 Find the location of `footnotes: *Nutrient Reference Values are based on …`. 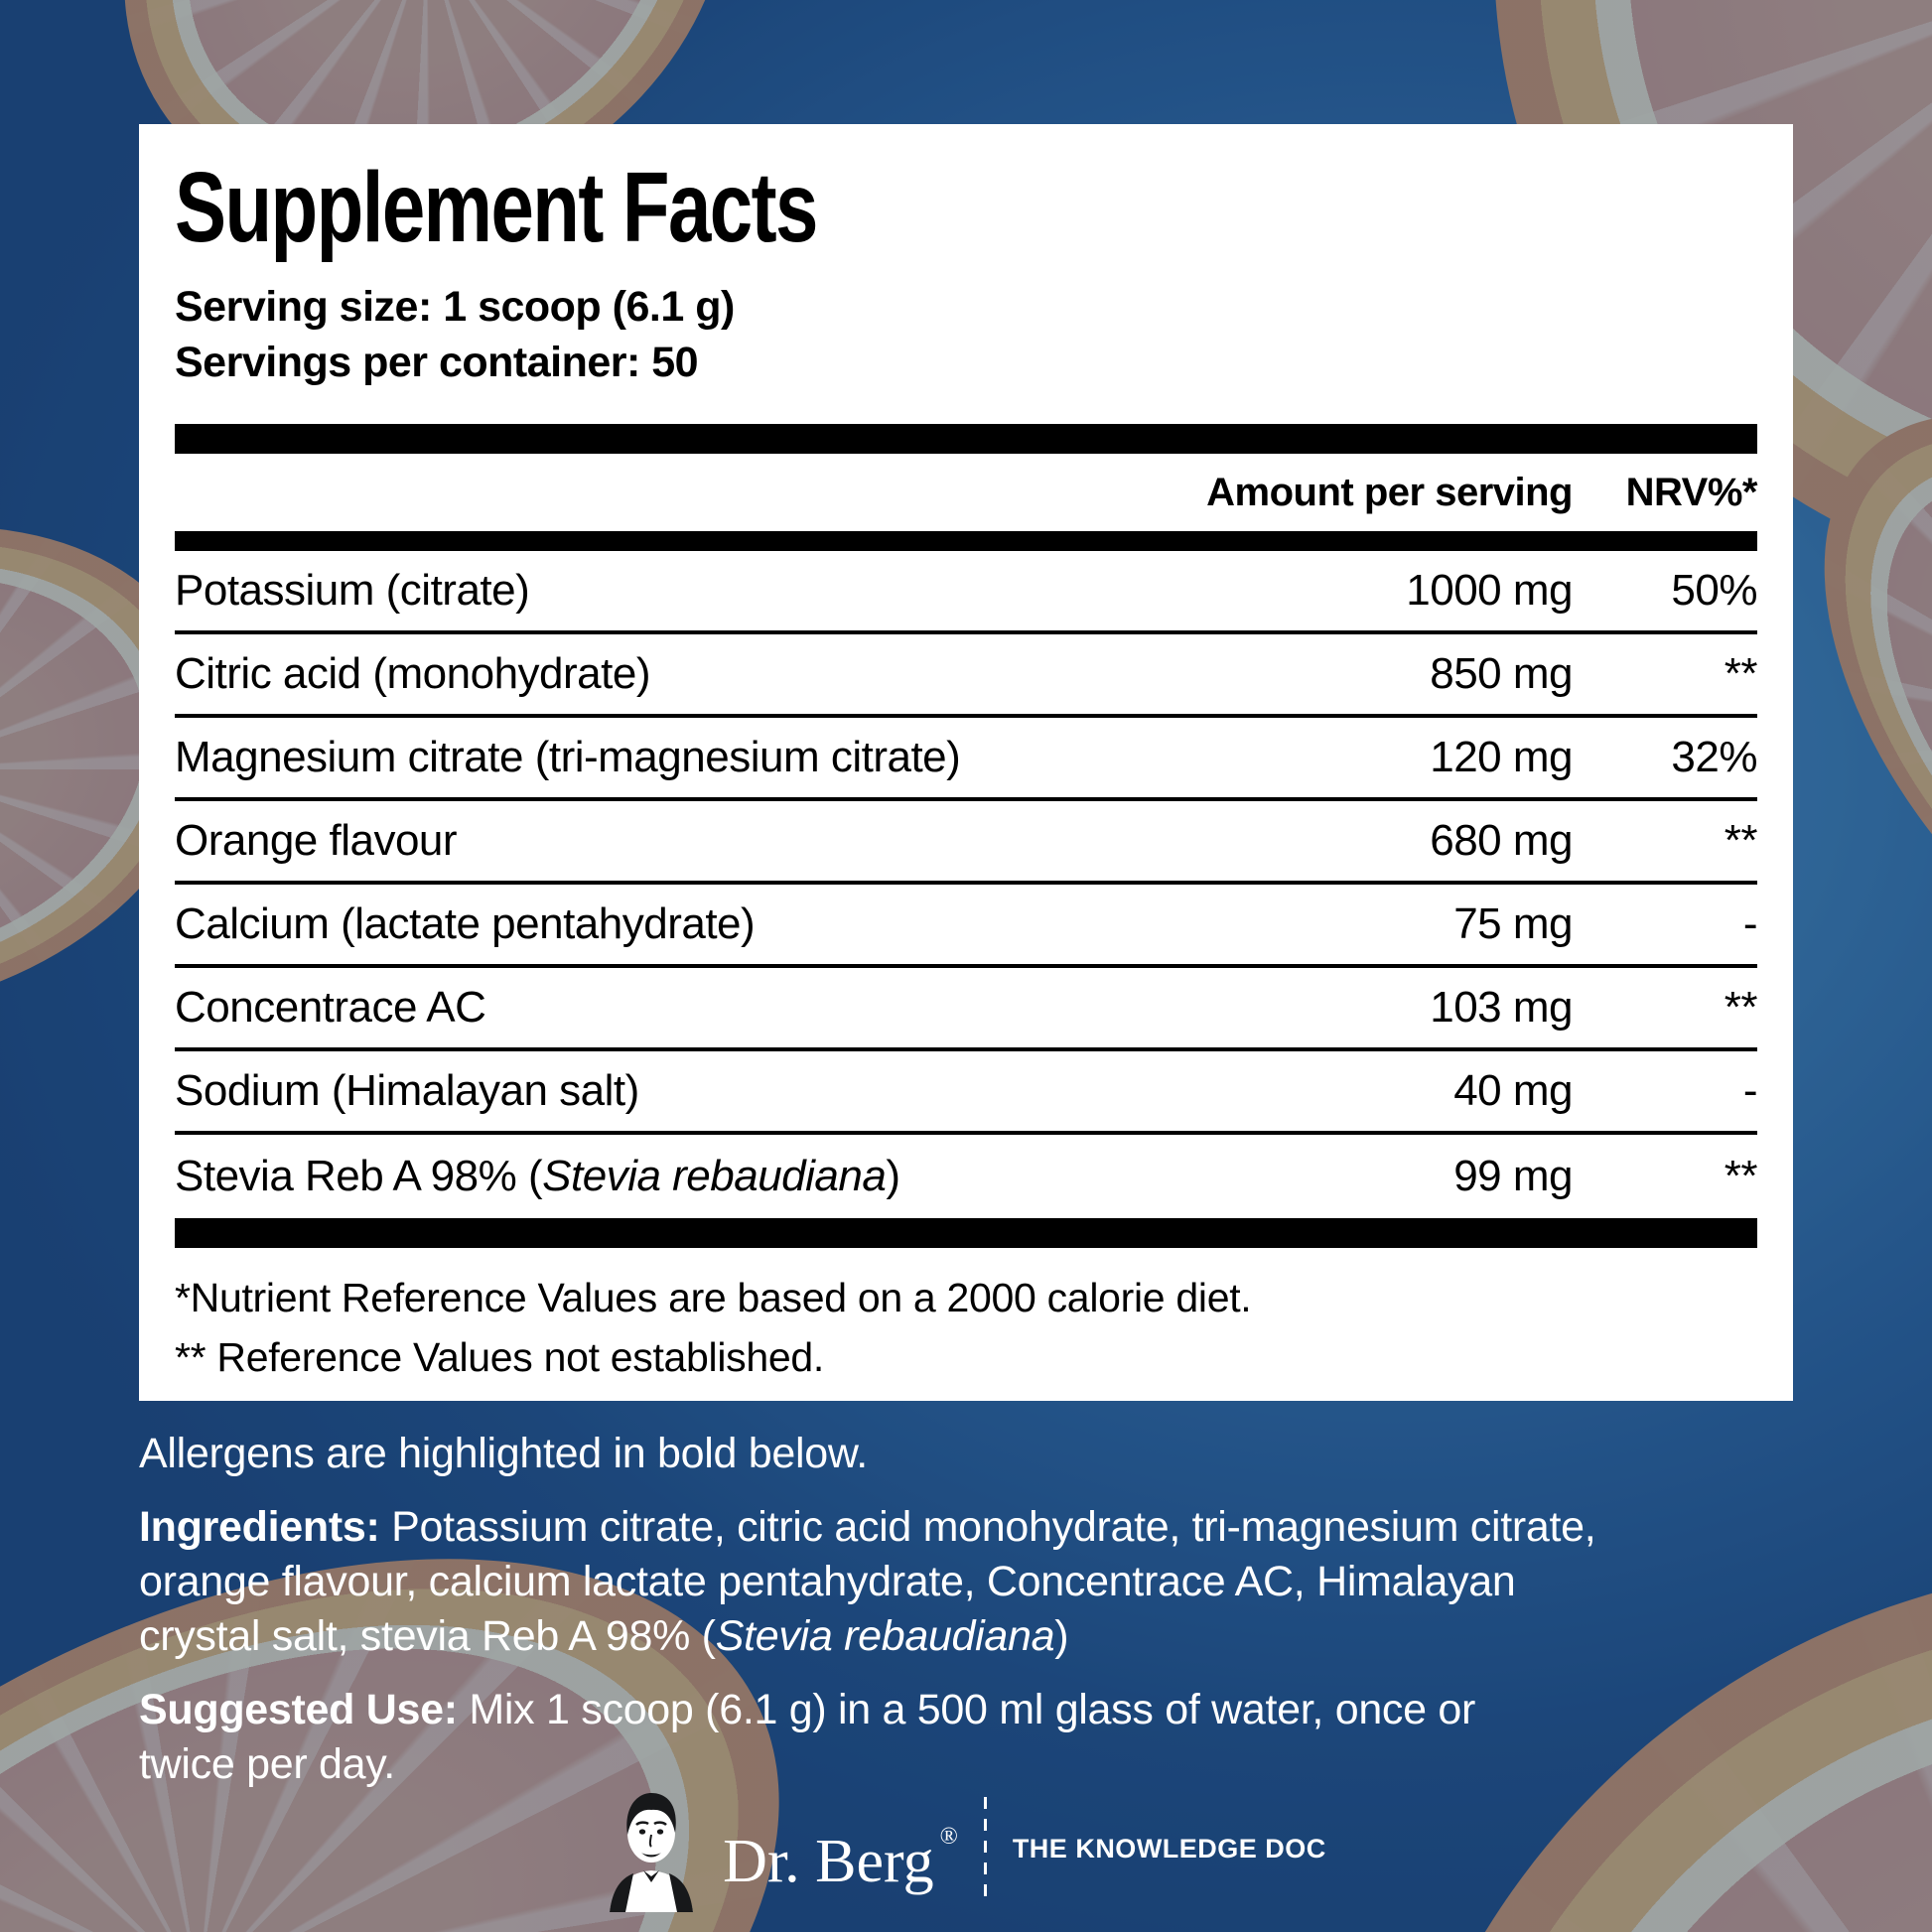

footnotes: *Nutrient Reference Values are based on … is located at coordinates (966, 1327).